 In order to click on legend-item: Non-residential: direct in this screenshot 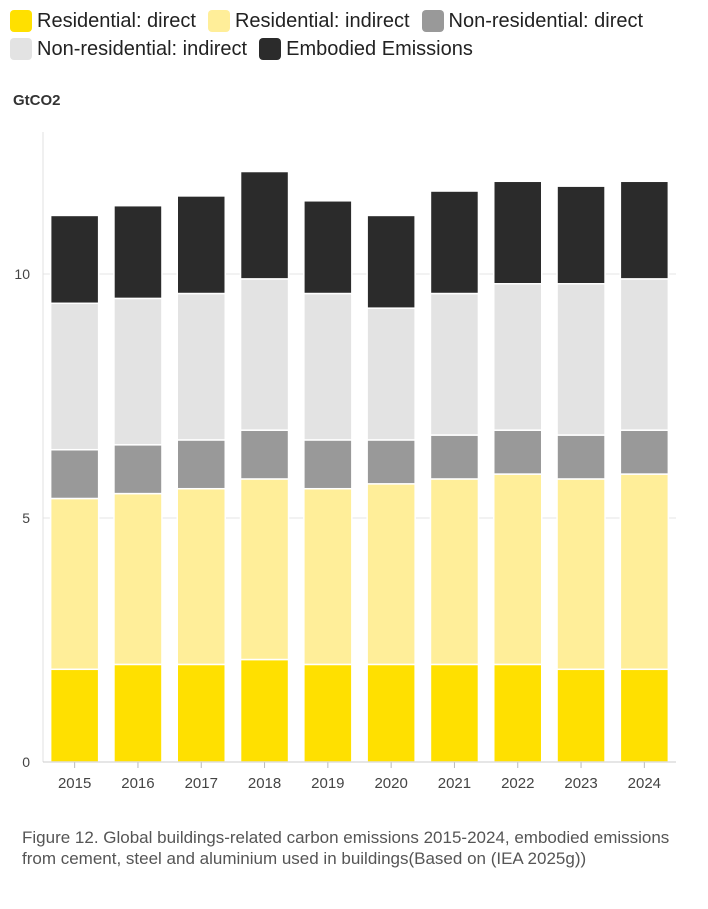, I will do `click(532, 20)`.